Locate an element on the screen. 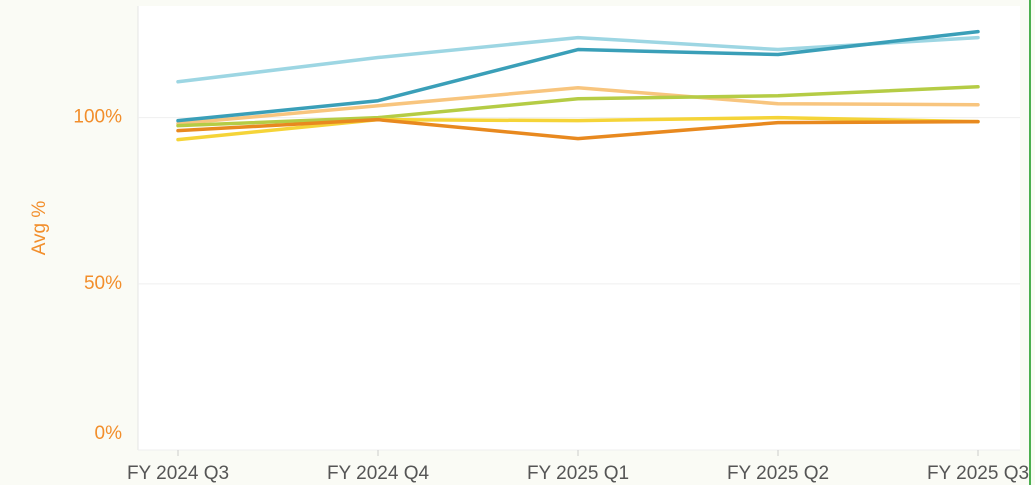 The height and width of the screenshot is (485, 1035). y-tick-label: 100% is located at coordinates (97, 117).